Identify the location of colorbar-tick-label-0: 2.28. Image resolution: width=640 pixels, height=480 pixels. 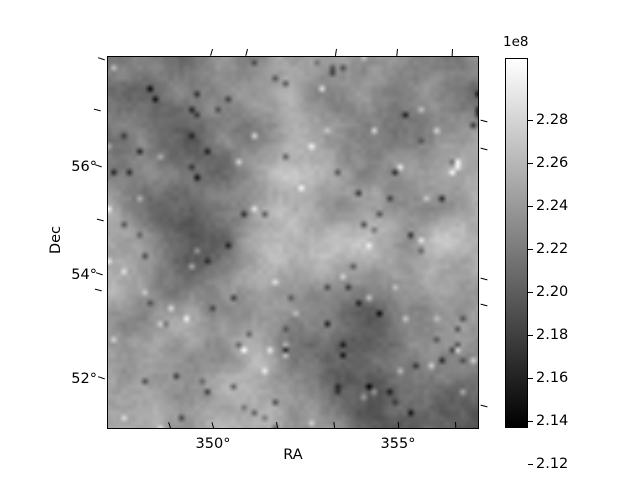
(552, 120).